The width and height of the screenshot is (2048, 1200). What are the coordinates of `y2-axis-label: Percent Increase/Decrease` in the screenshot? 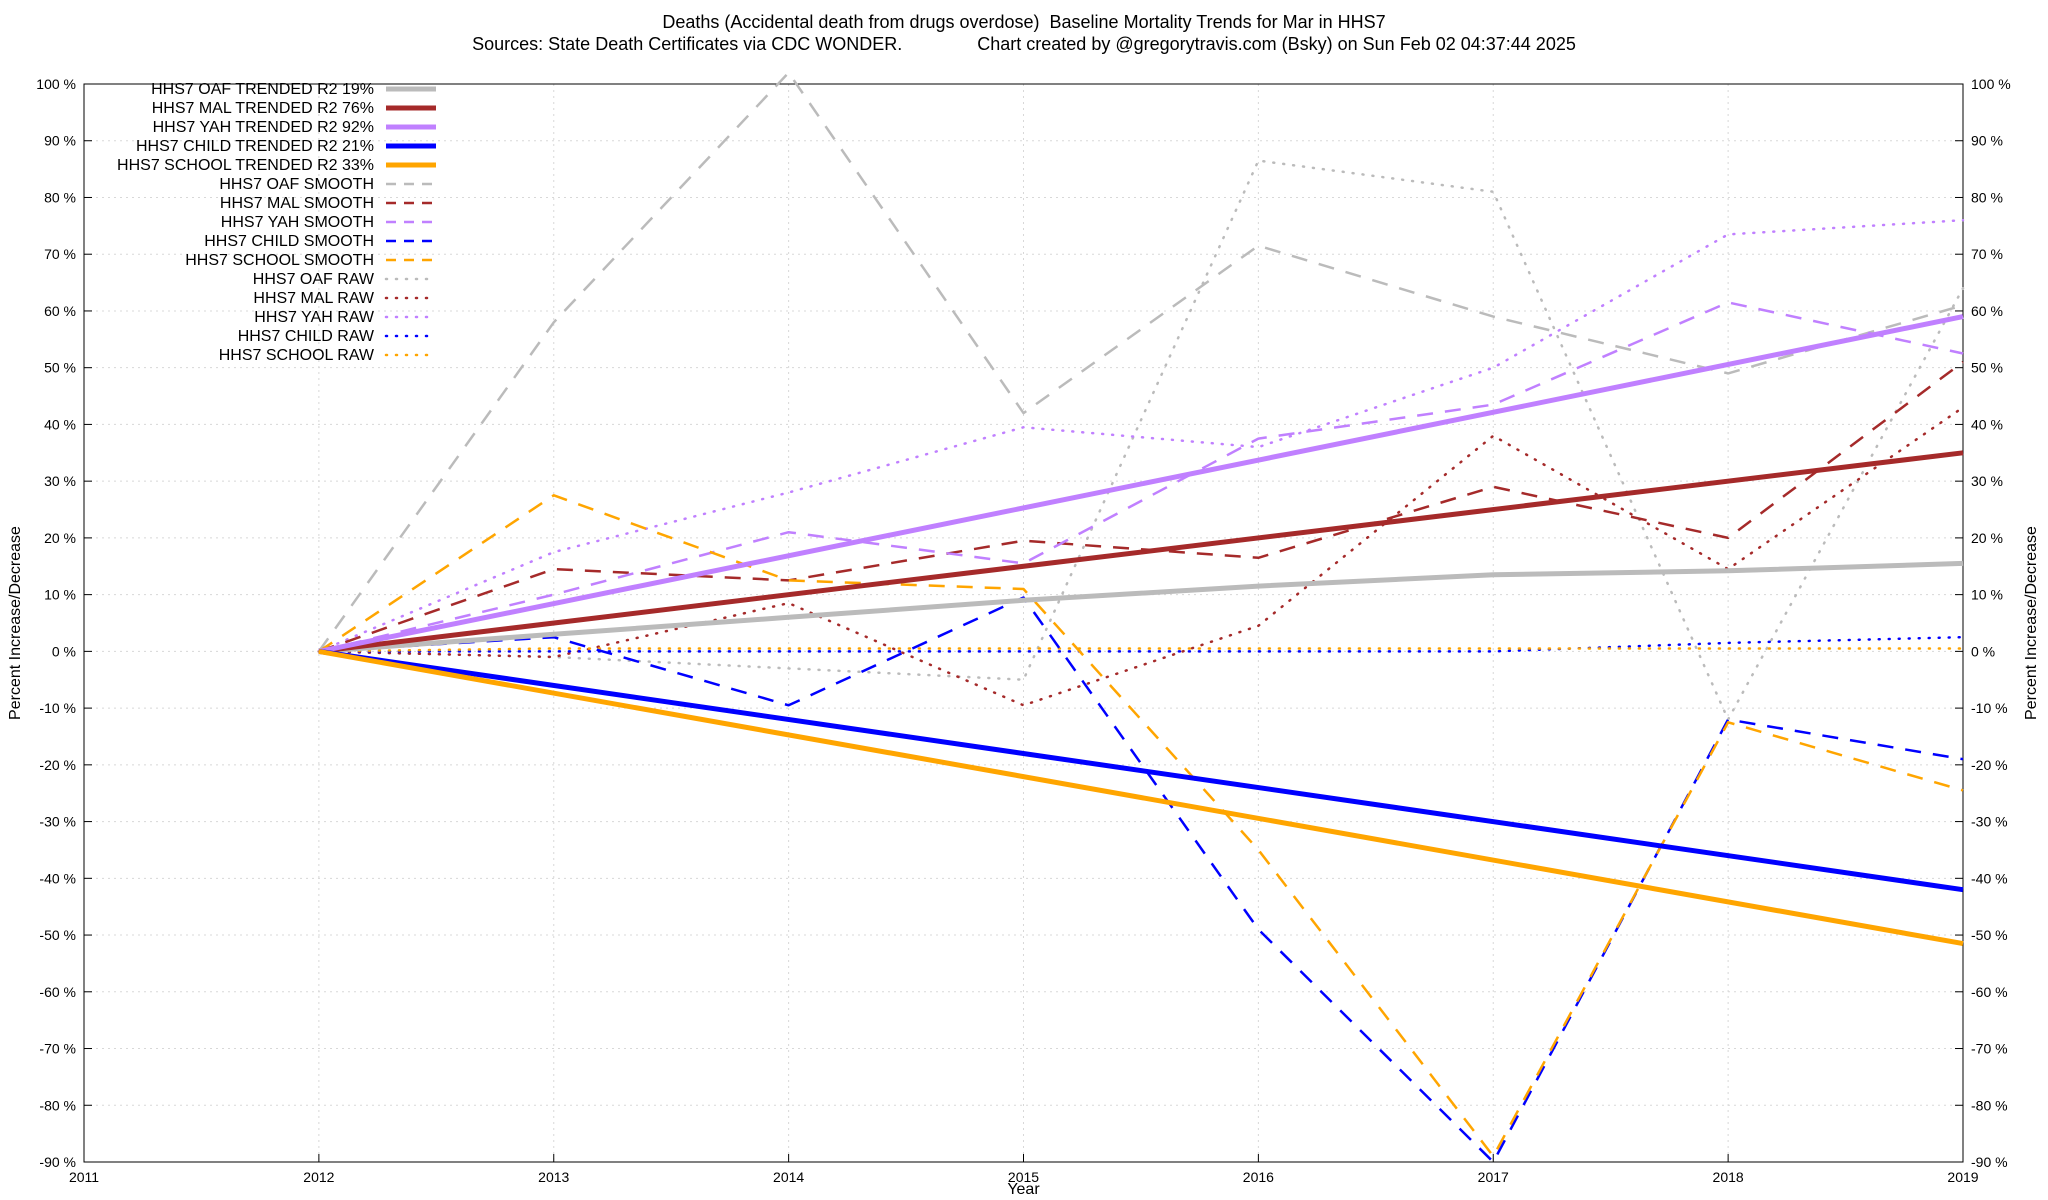 It's located at (2031, 623).